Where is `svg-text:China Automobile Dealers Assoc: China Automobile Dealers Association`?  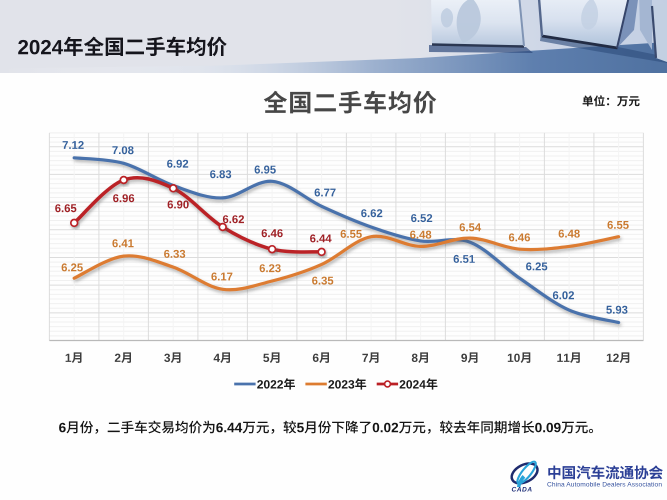
svg-text:China Automobile Dealers Assoc: China Automobile Dealers Association is located at coordinates (604, 485).